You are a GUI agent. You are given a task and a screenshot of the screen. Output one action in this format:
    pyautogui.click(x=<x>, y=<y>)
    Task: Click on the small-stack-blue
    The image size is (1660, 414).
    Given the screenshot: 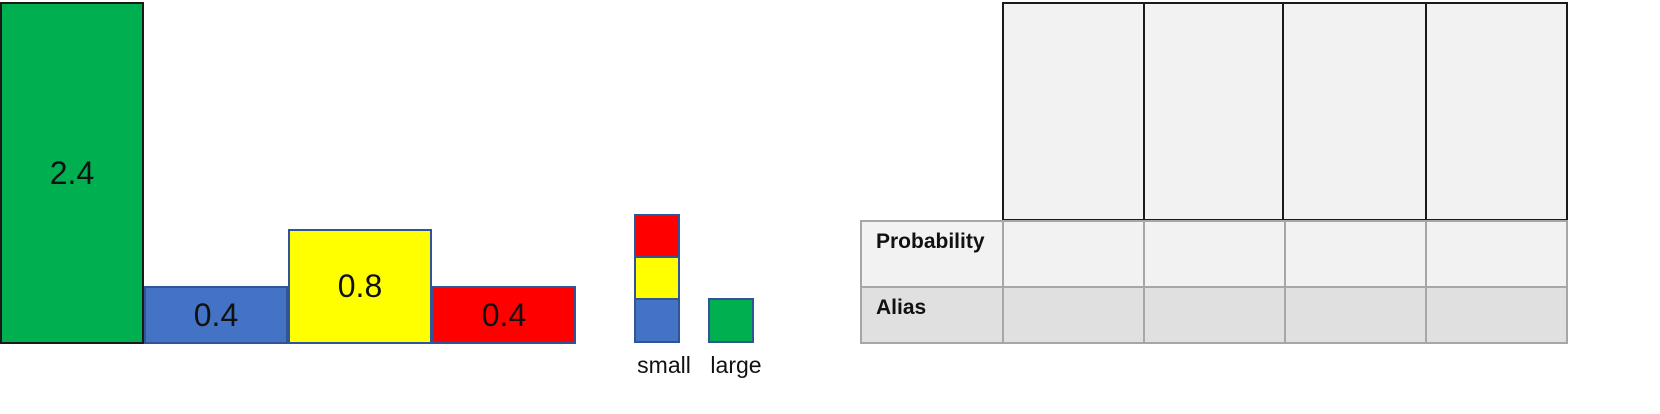 What is the action you would take?
    pyautogui.click(x=657, y=320)
    